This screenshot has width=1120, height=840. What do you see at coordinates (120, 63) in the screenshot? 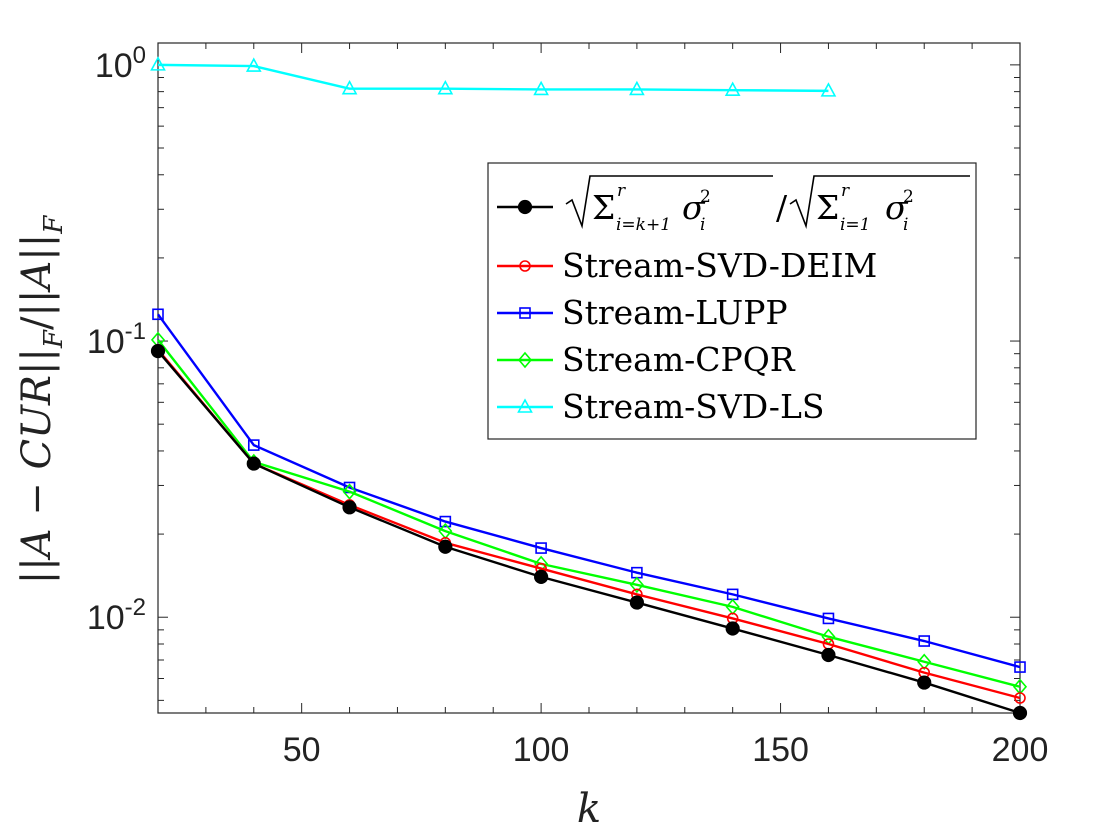
I see `y-tick-label: 10⁰` at bounding box center [120, 63].